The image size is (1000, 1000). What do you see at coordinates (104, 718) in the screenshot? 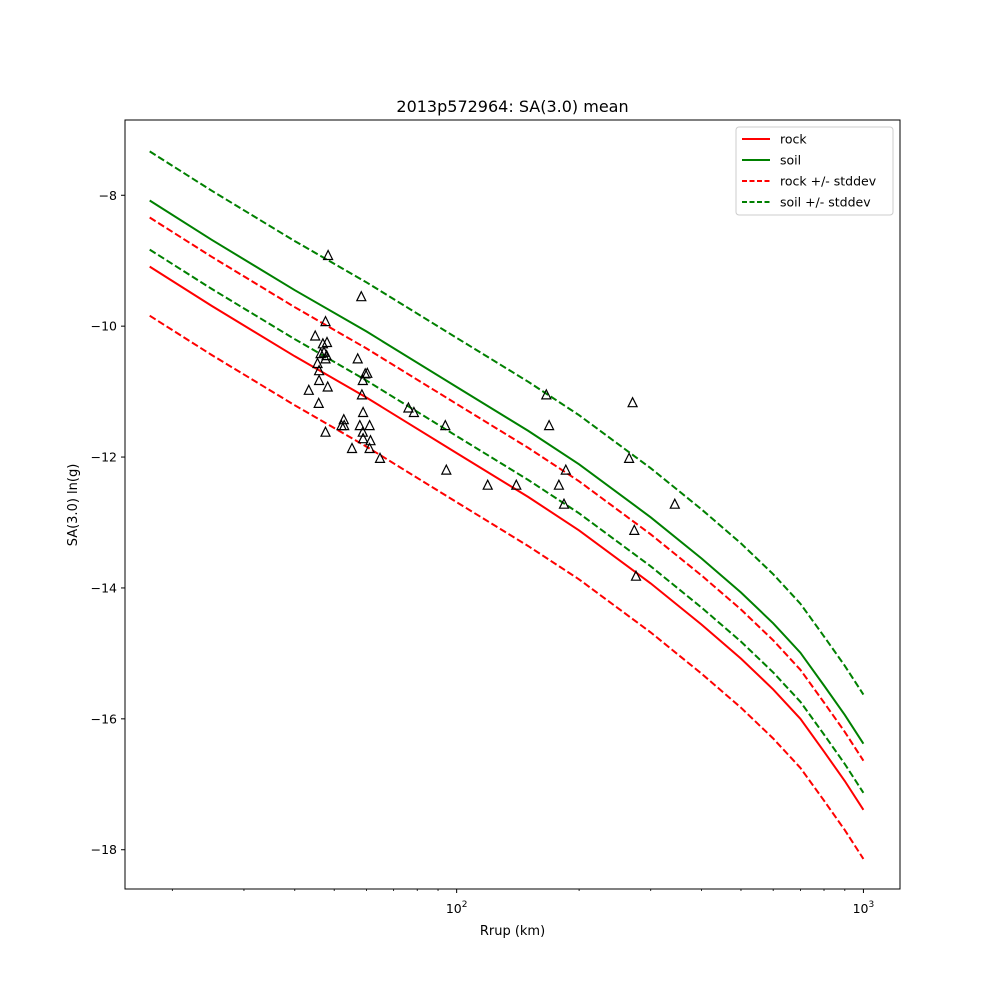
I see `y-tick-label: −16` at bounding box center [104, 718].